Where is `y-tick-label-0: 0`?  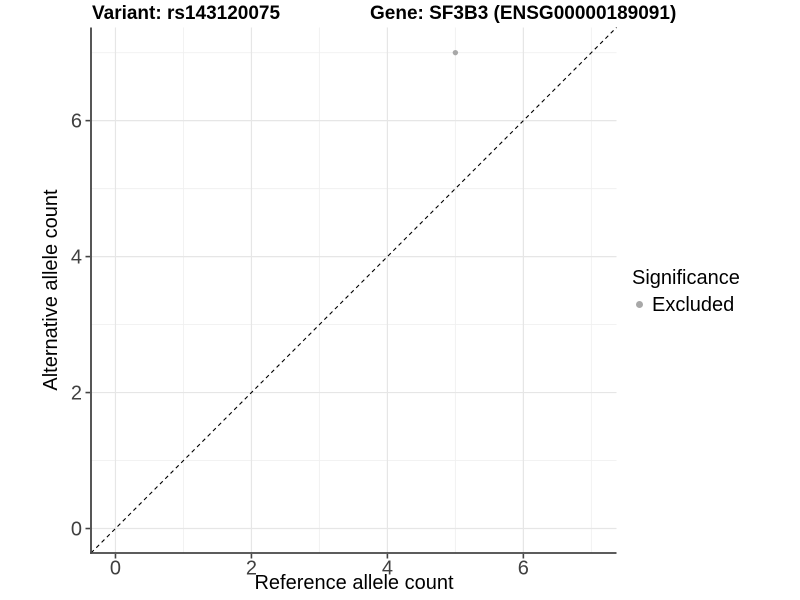
y-tick-label-0: 0 is located at coordinates (76, 530).